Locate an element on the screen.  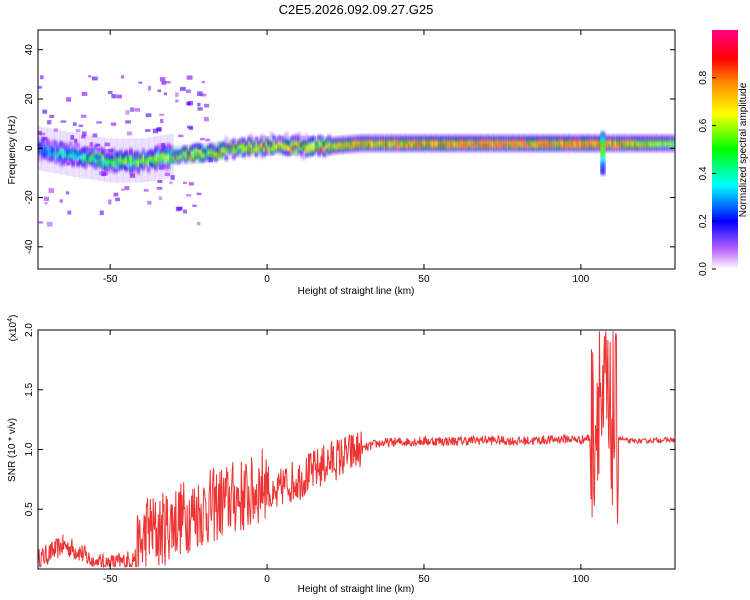
spectrogram-x-label: Height of straight line (km) is located at coordinates (356, 291).